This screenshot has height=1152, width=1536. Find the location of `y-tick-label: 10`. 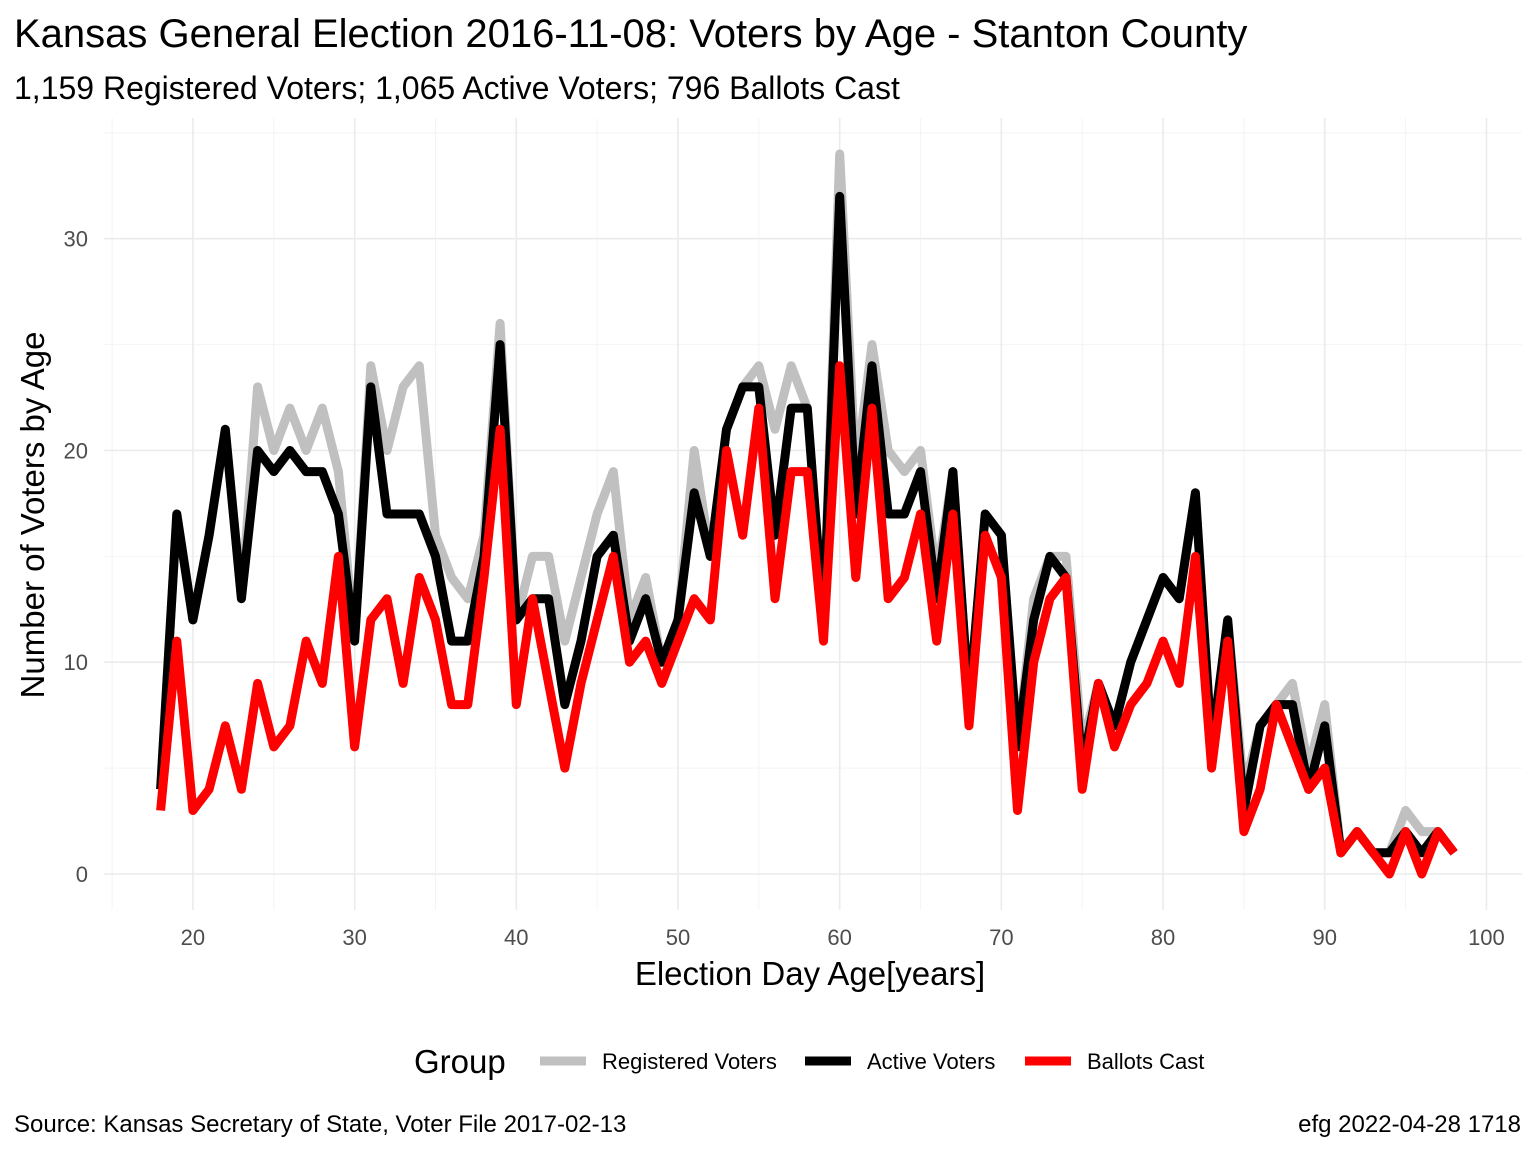

y-tick-label: 10 is located at coordinates (76, 662).